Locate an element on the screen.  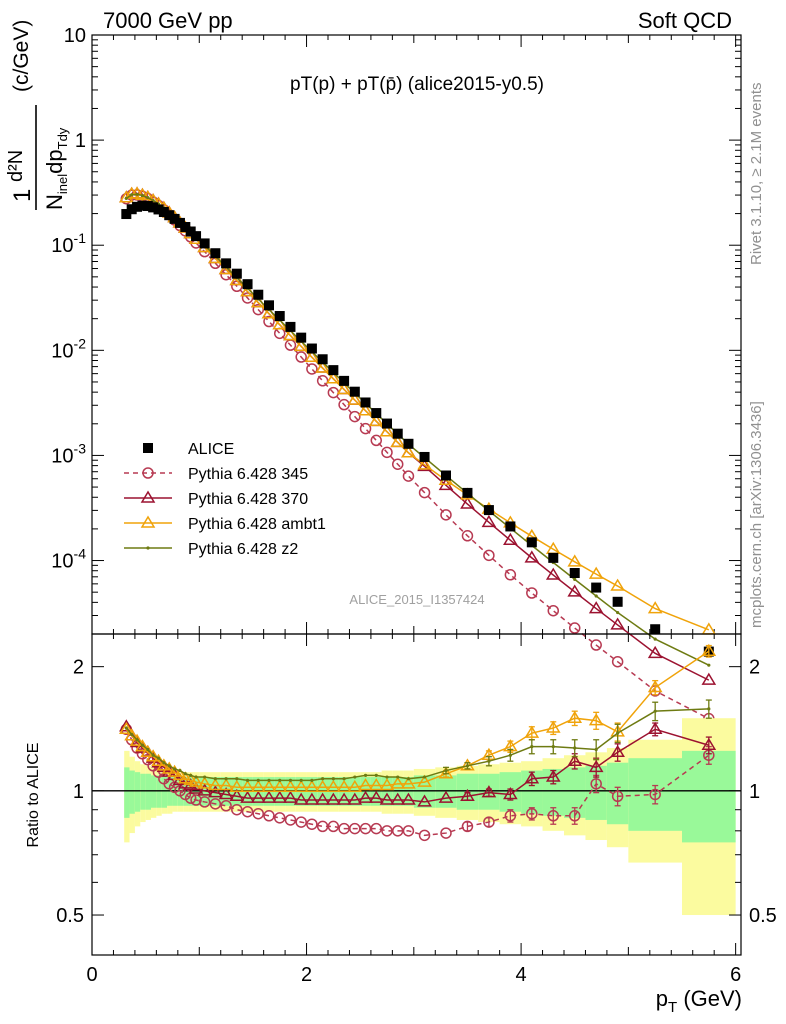
ratio-y-tick-label-left: 1 is located at coordinates (78, 792).